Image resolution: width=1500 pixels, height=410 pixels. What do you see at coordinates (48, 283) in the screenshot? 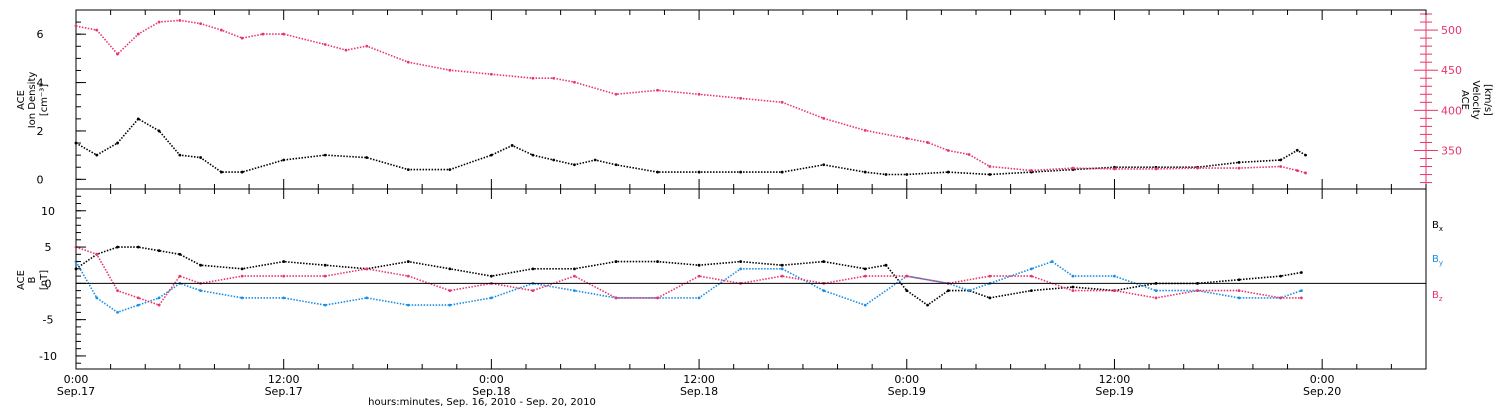
I see `bottom-left-tick-label: 0` at bounding box center [48, 283].